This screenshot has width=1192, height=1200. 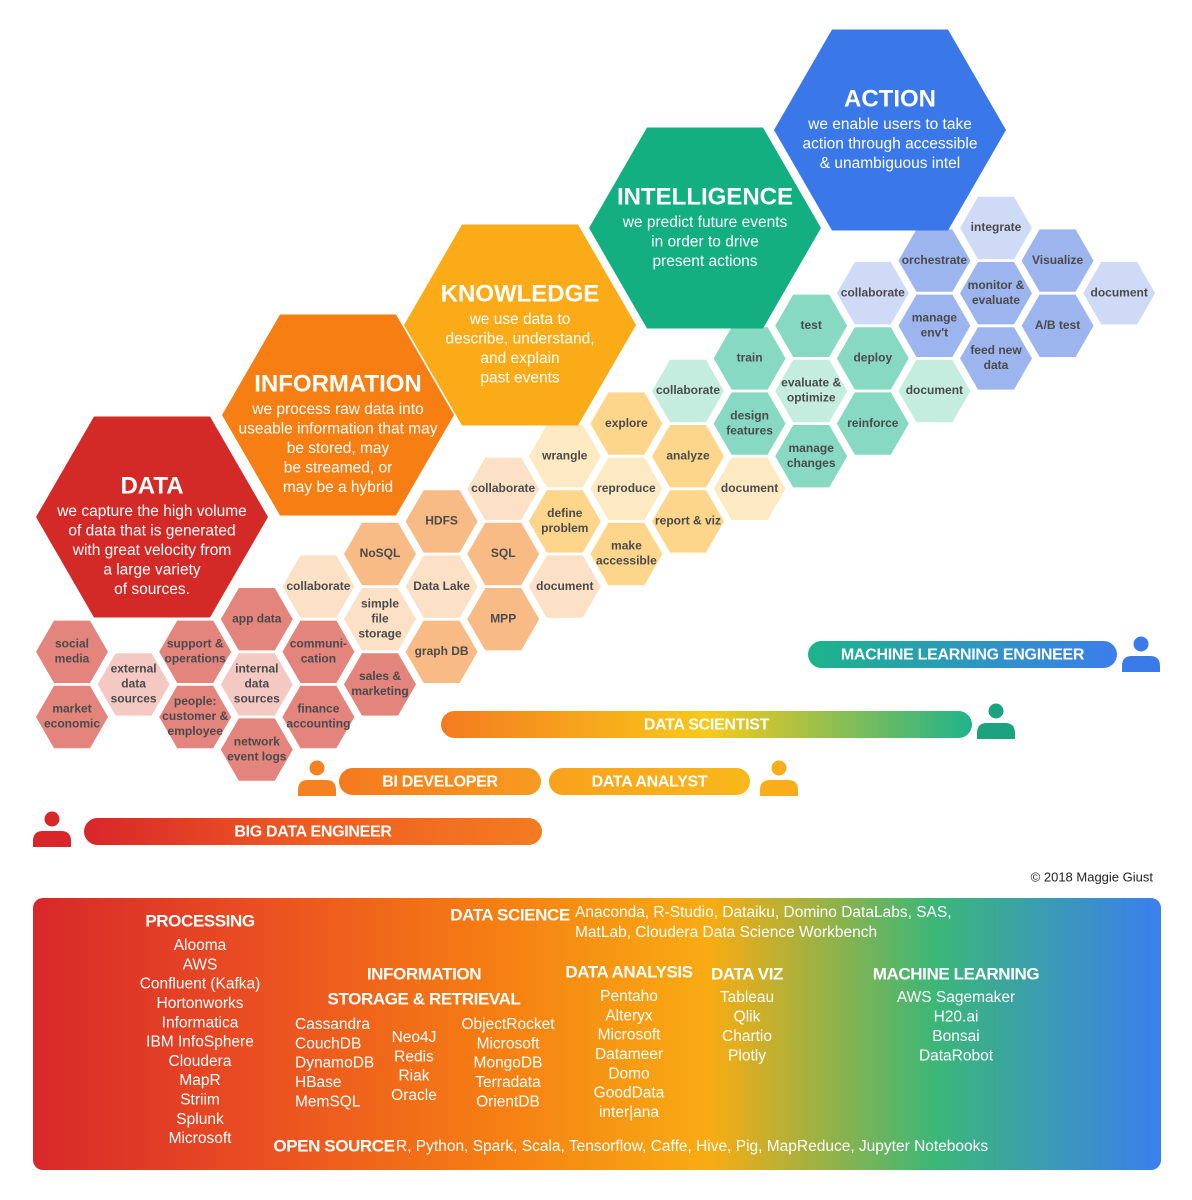 What do you see at coordinates (629, 1015) in the screenshot?
I see `tool-item: Alteryx` at bounding box center [629, 1015].